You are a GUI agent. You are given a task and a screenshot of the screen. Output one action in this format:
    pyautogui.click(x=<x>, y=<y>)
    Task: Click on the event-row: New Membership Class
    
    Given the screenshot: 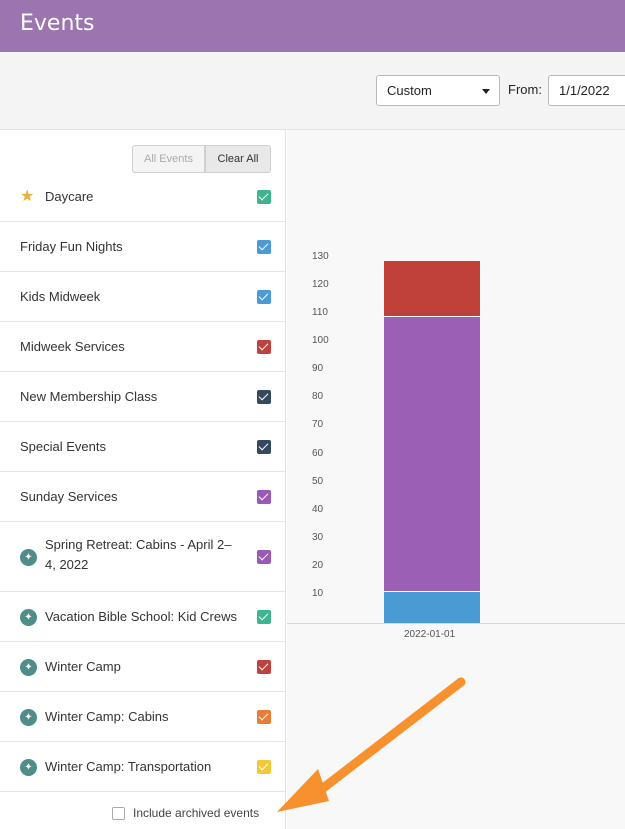 What is the action you would take?
    pyautogui.click(x=143, y=397)
    